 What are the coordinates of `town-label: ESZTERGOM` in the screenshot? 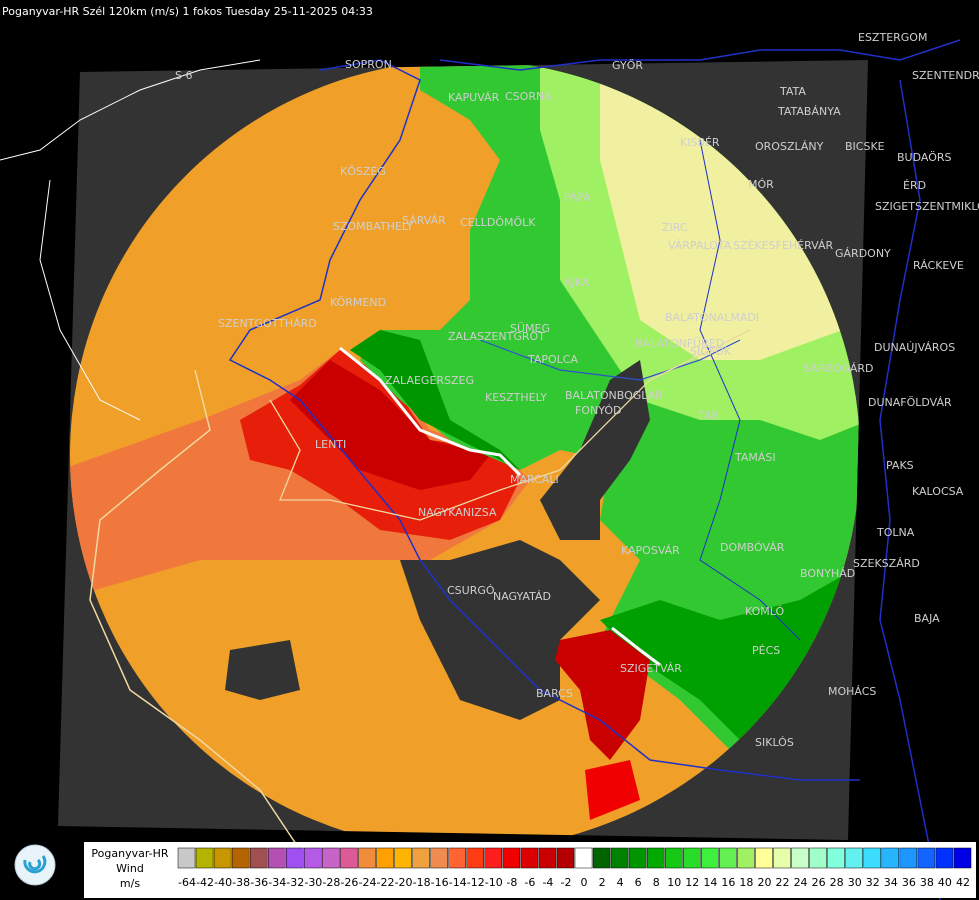 It's located at (892, 37).